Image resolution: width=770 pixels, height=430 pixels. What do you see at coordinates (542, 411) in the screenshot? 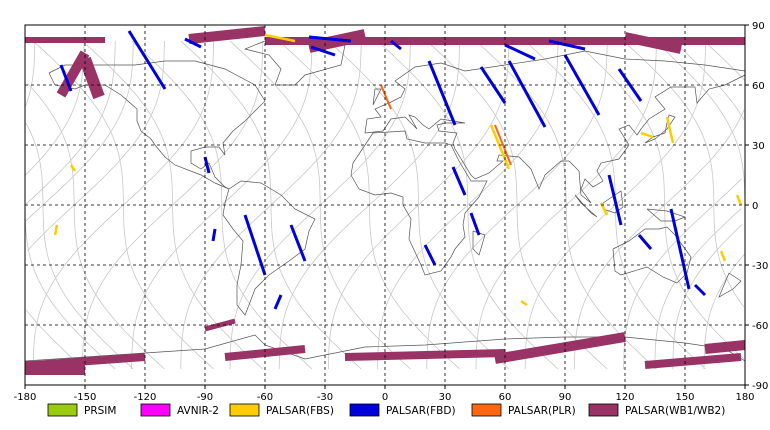
I see `legend-label: PALSAR(PLR)` at bounding box center [542, 411].